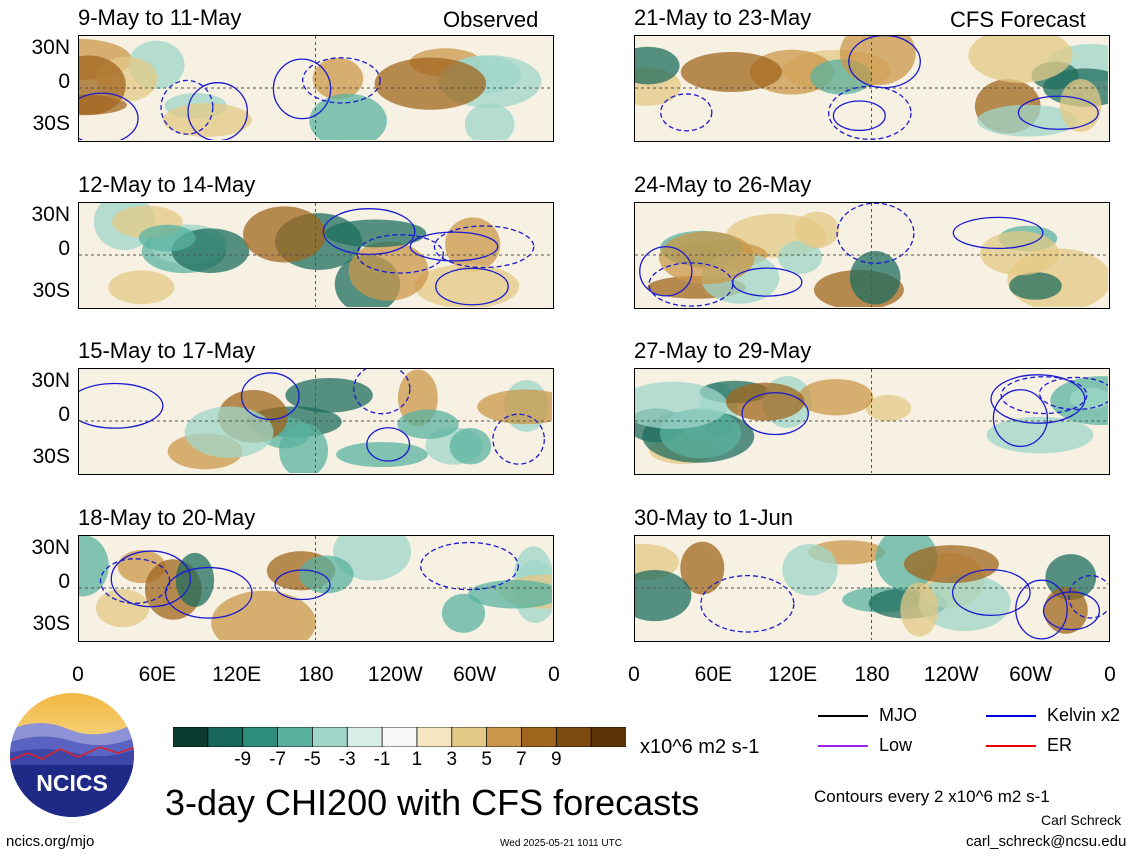 The image size is (1135, 856). What do you see at coordinates (723, 17) in the screenshot?
I see `panel-title: 21-May to 23-May` at bounding box center [723, 17].